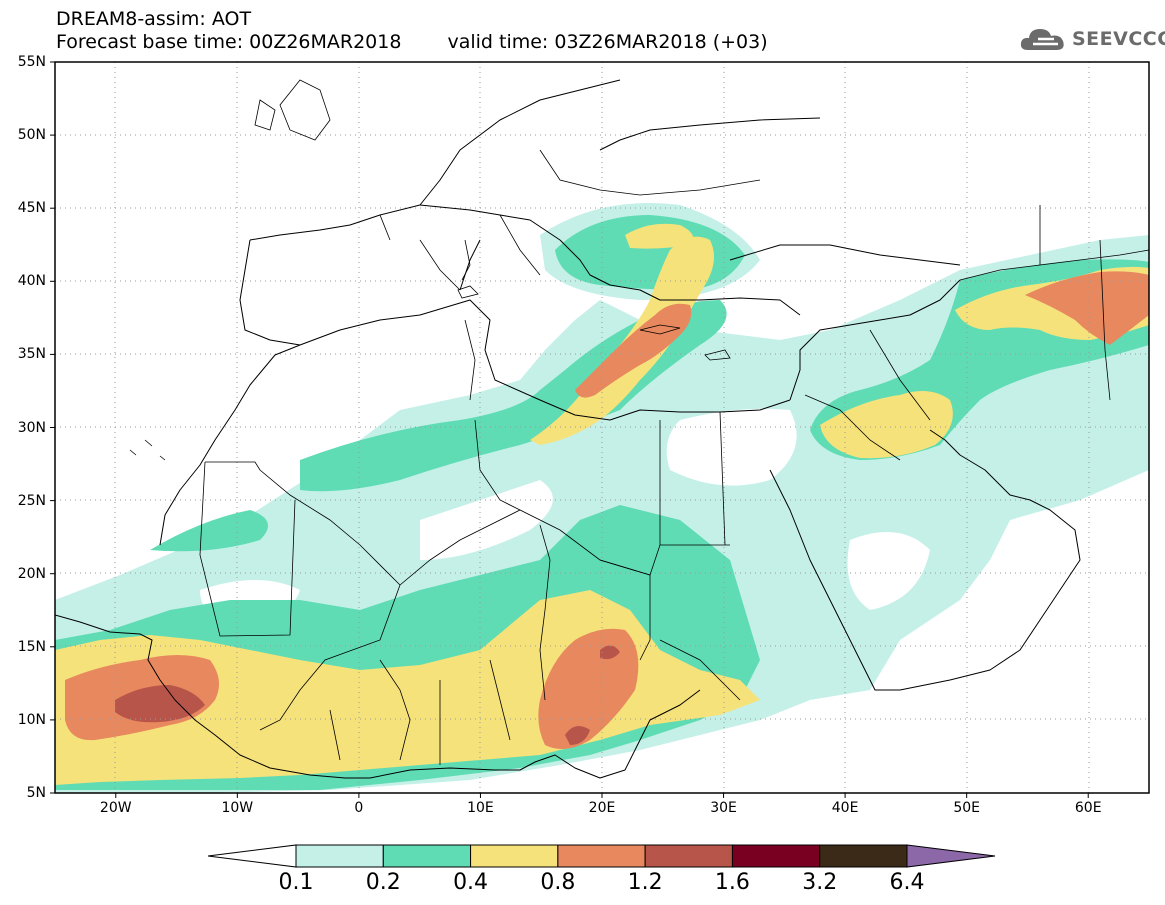 The width and height of the screenshot is (1165, 905). Describe the element at coordinates (296, 882) in the screenshot. I see `colorbar-label: 0.1` at that location.